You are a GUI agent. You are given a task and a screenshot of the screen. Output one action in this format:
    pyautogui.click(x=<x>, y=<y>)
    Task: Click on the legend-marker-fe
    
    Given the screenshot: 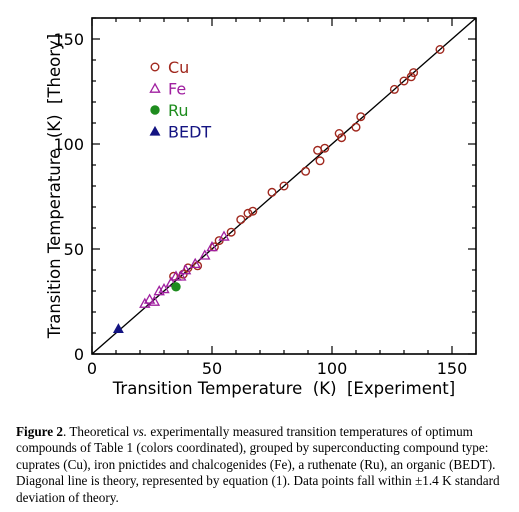 What is the action you would take?
    pyautogui.click(x=155, y=87)
    